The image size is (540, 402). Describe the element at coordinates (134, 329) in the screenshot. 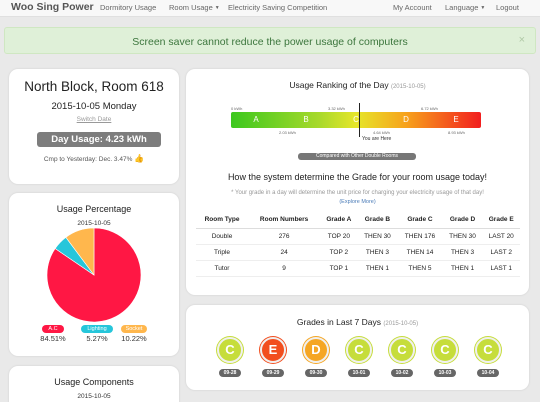

I see `legend-socket-pill: Socket` at that location.